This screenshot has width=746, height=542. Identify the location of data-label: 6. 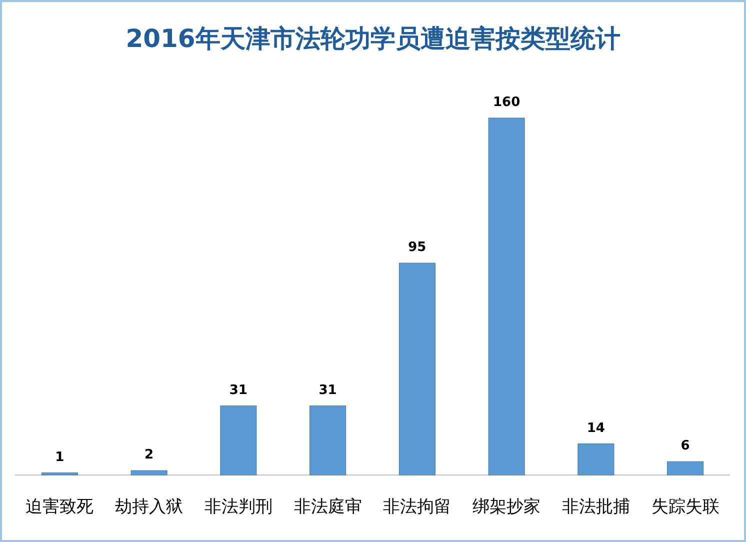
(685, 446).